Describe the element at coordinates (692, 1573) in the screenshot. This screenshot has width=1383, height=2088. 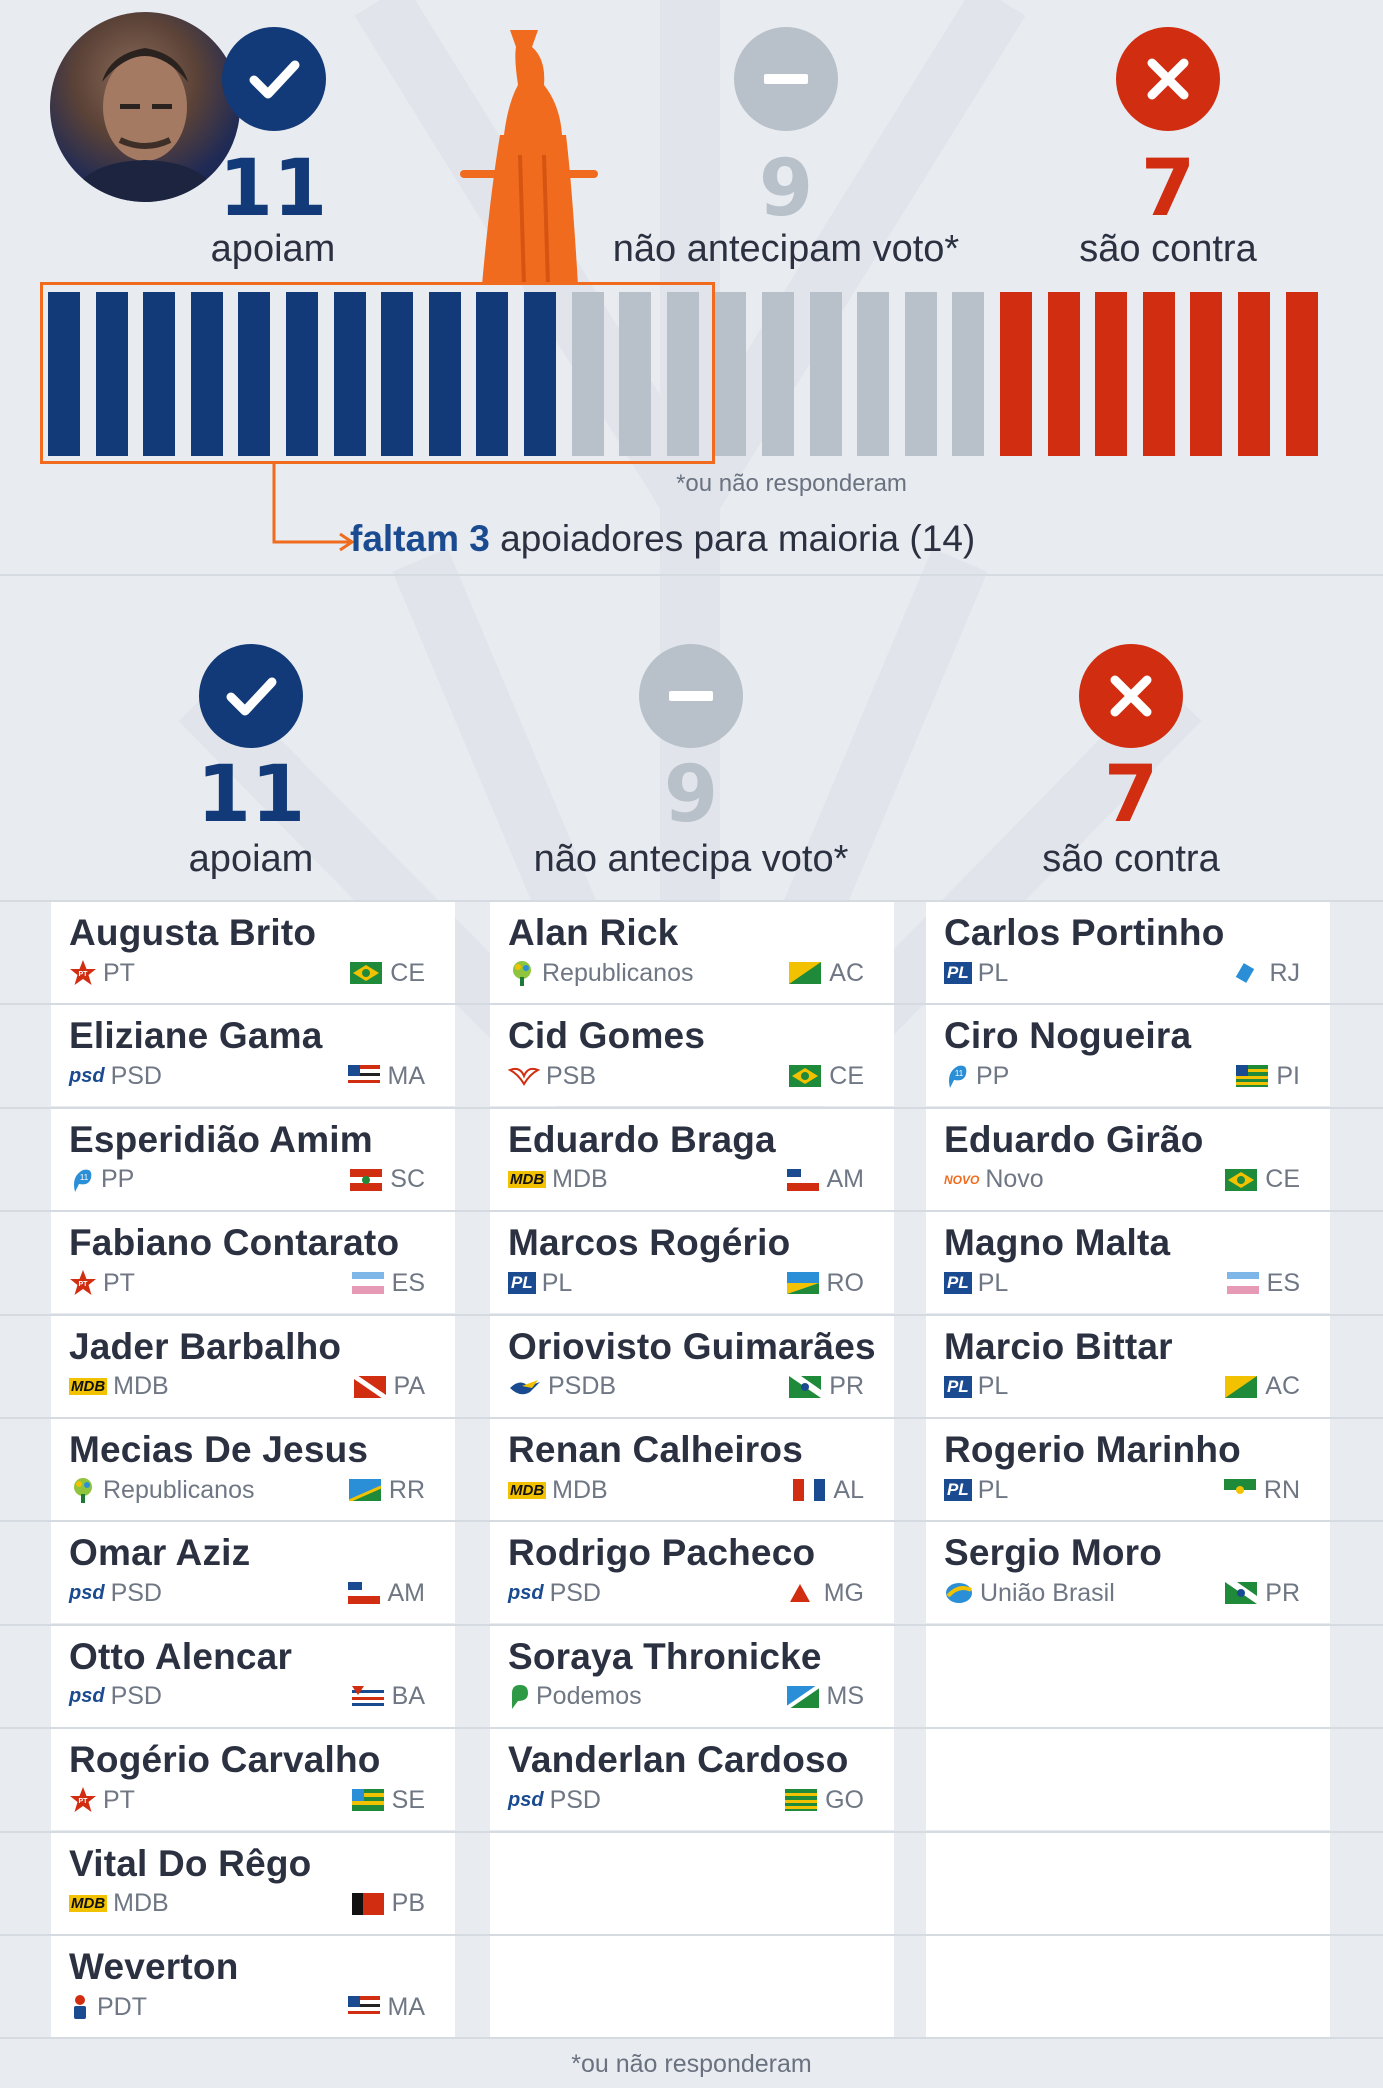
I see `senator-card-undecided: Rodrigo Pacheco psd PSD MG` at that location.